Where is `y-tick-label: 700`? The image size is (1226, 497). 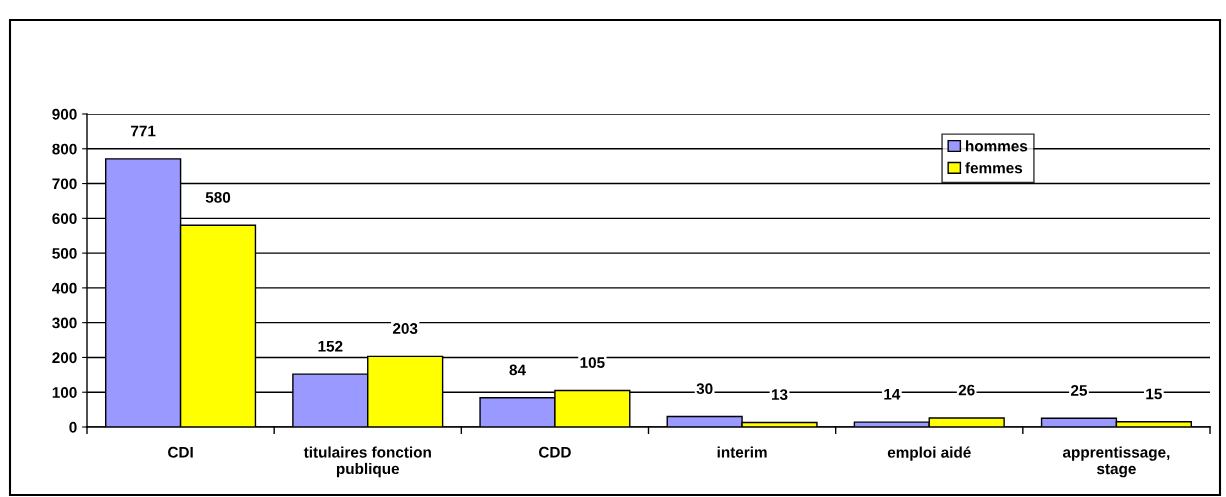 y-tick-label: 700 is located at coordinates (64, 184).